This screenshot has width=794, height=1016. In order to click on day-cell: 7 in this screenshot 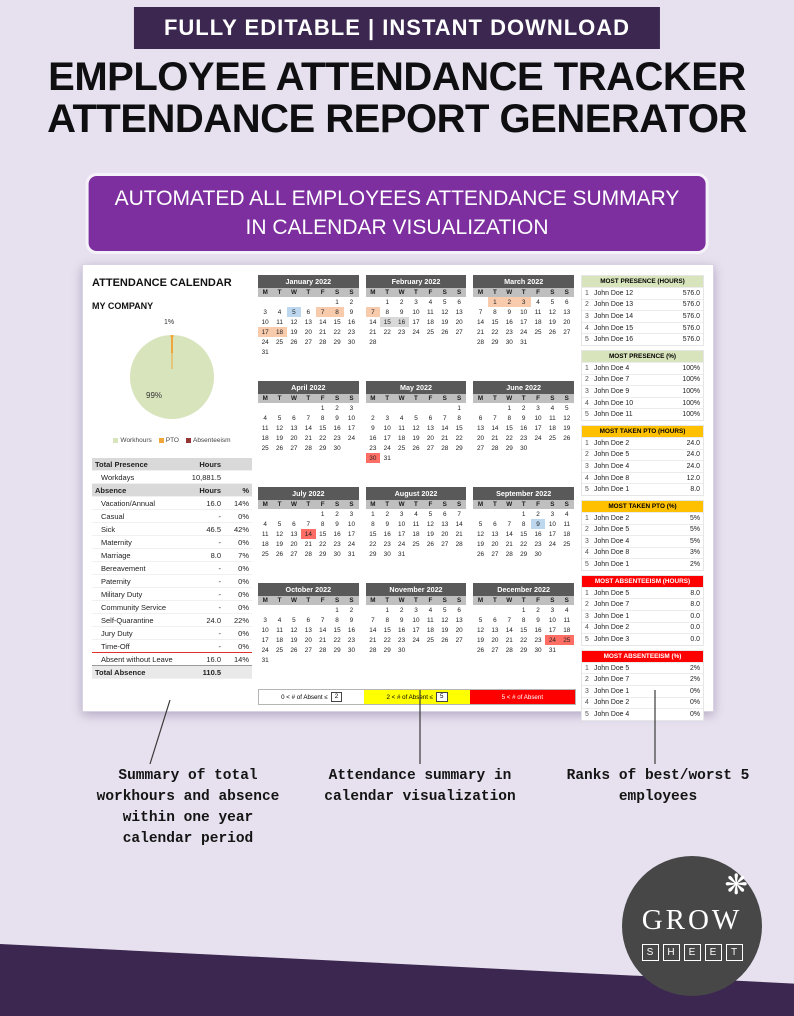, I will do `click(373, 620)`.